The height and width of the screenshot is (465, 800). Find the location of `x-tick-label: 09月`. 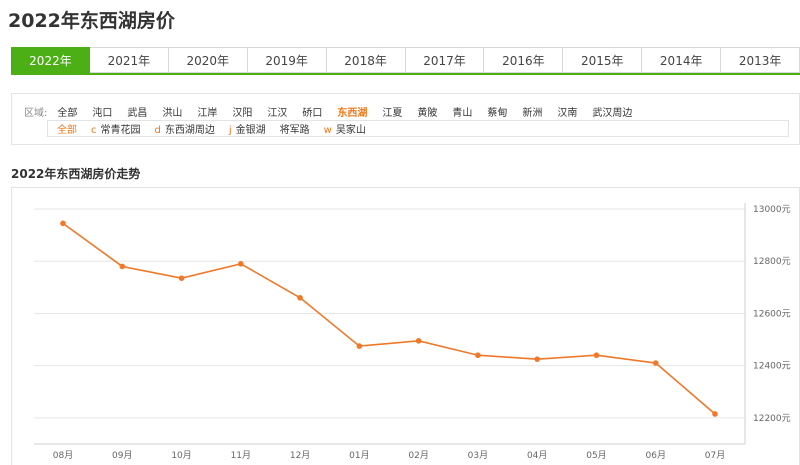

x-tick-label: 09月 is located at coordinates (122, 455).